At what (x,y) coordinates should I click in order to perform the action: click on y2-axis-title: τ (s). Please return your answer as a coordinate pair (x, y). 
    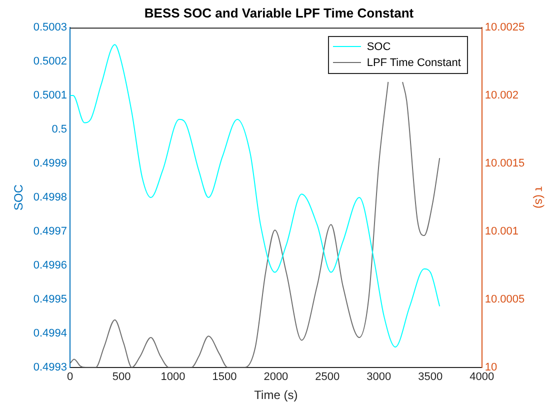
    Looking at the image, I should click on (539, 197).